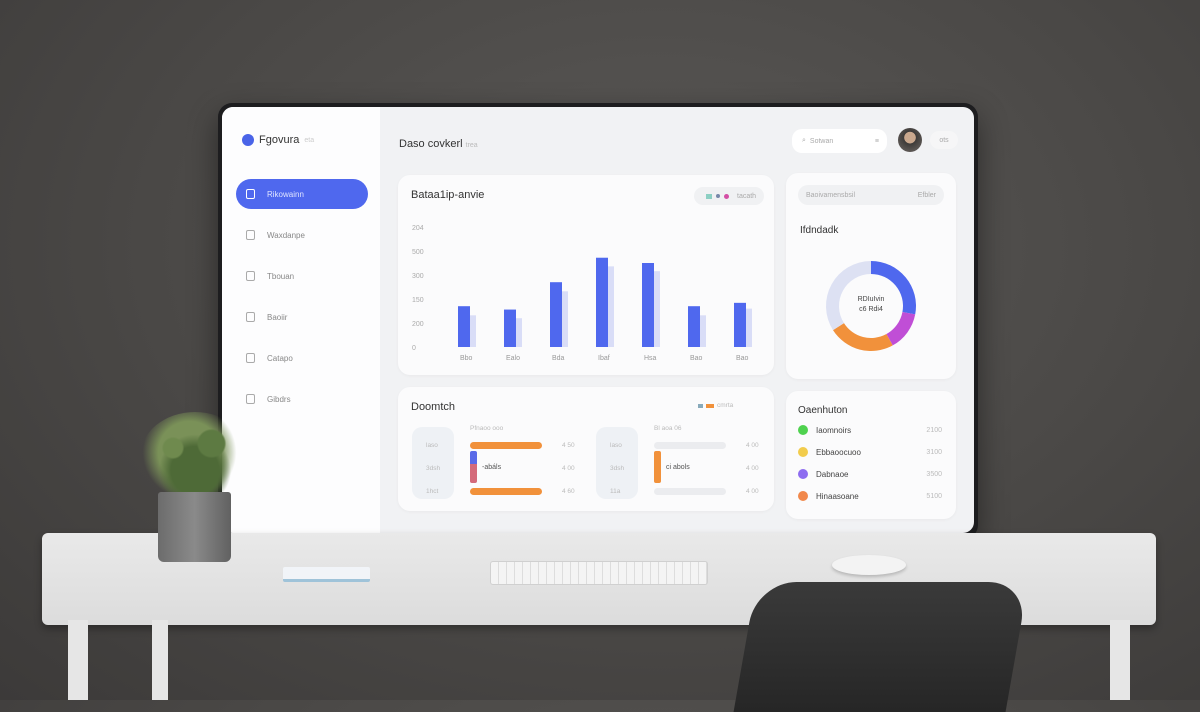 The height and width of the screenshot is (712, 1200). Describe the element at coordinates (418, 228) in the screenshot. I see `y-tick-label: 204` at that location.